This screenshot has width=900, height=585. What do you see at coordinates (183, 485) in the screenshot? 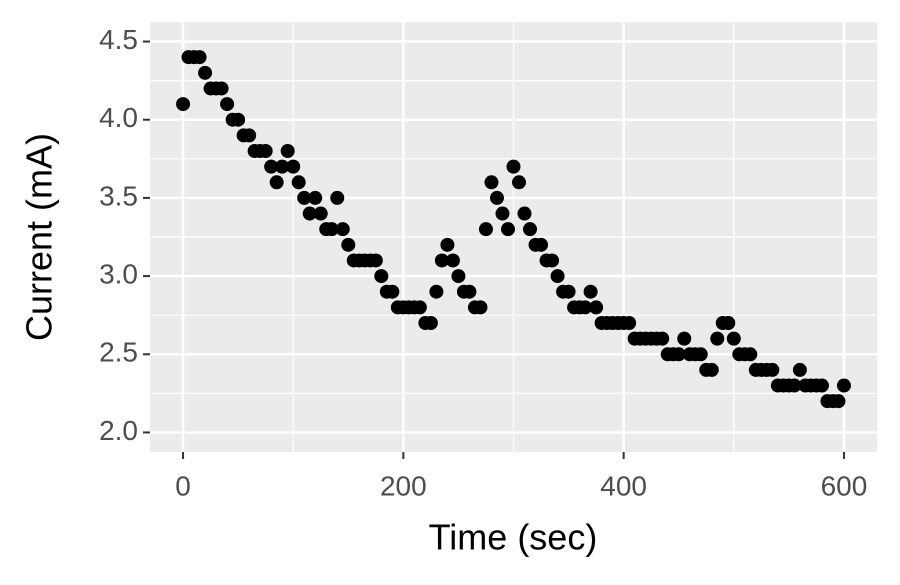
I see `x-tick-label: 0` at bounding box center [183, 485].